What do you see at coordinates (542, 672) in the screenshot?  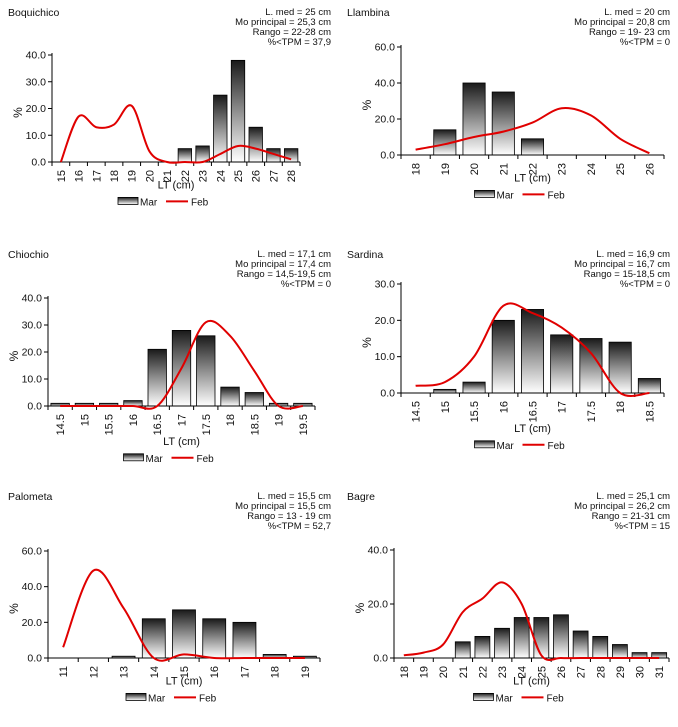 I see `x-tick-label: 25` at bounding box center [542, 672].